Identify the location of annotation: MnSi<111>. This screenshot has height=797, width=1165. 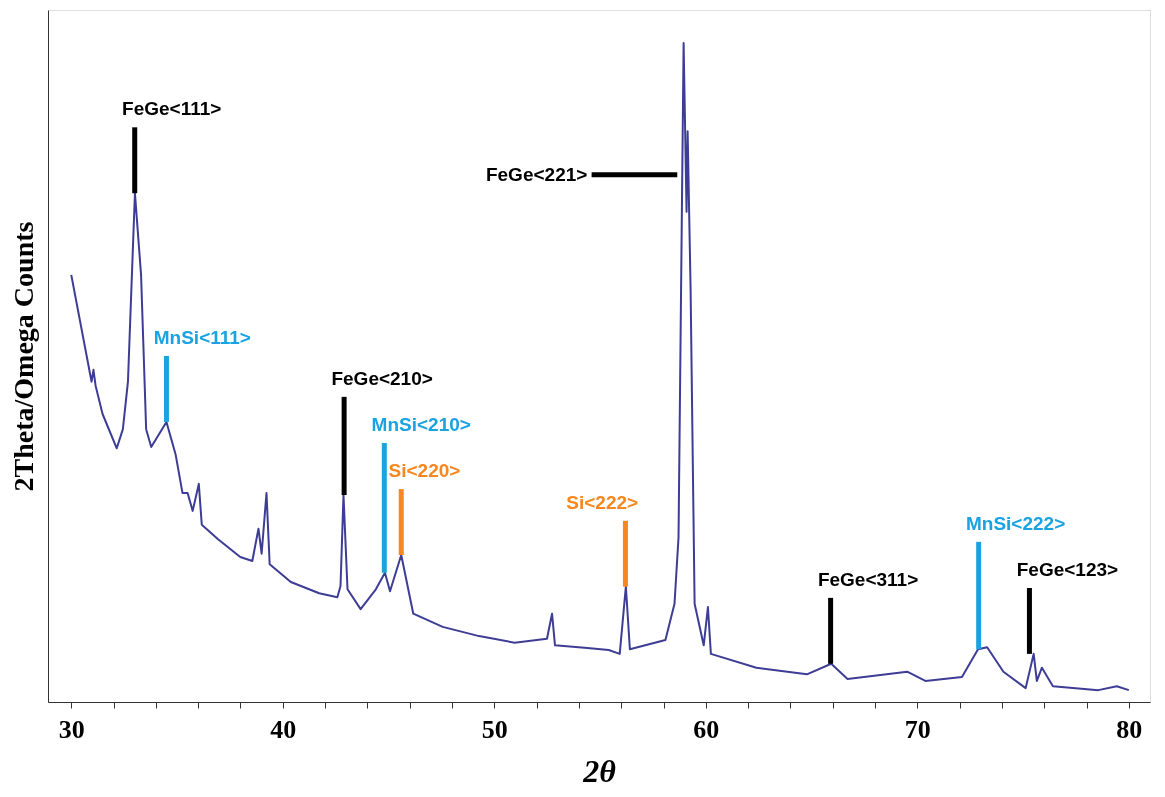
(202, 338).